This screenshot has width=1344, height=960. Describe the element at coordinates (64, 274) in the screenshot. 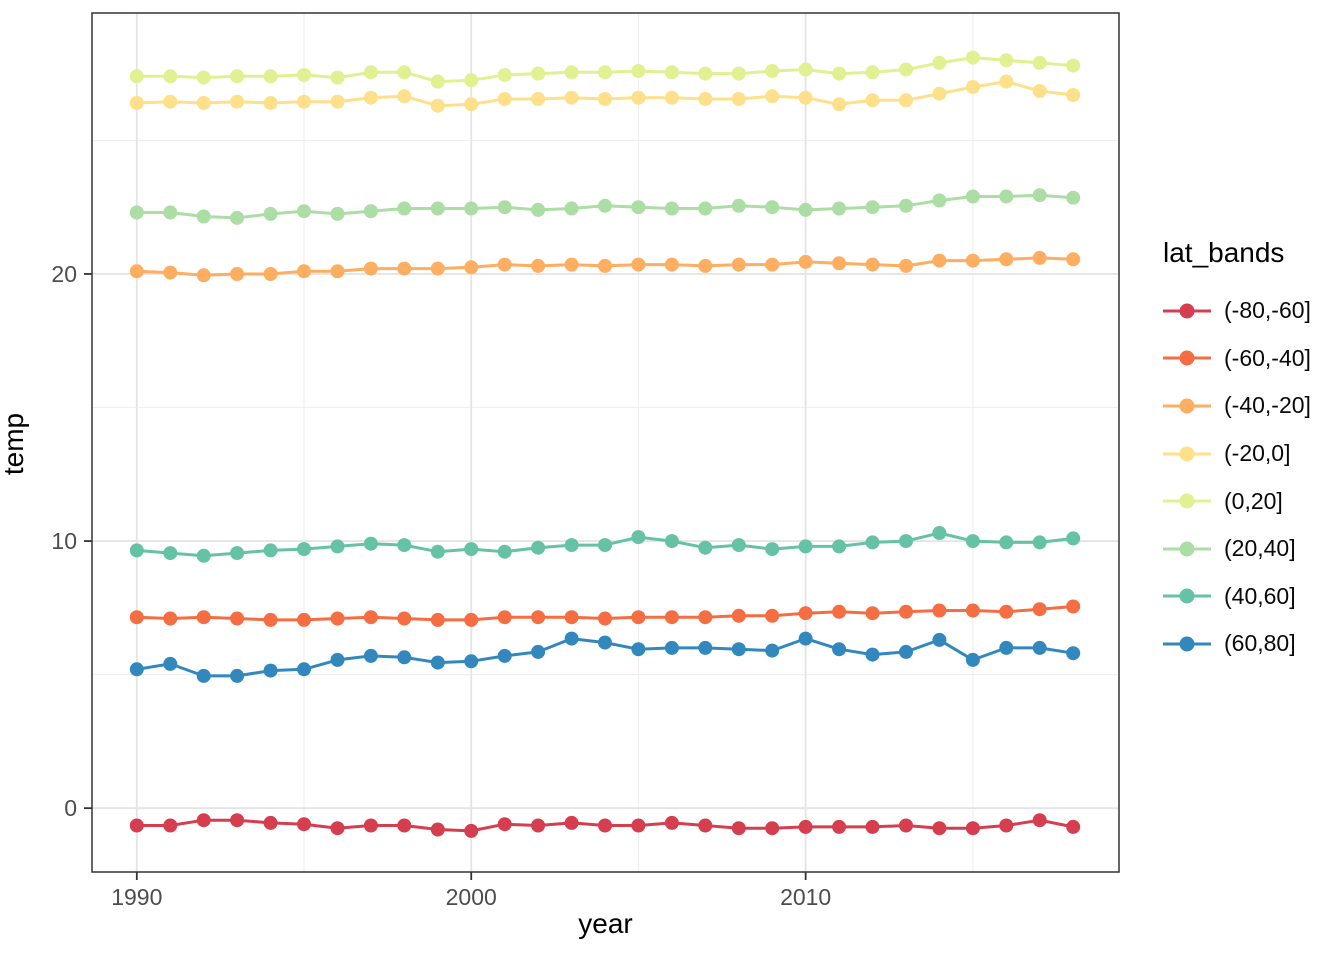

I see `y-tick-label-20: 20` at that location.